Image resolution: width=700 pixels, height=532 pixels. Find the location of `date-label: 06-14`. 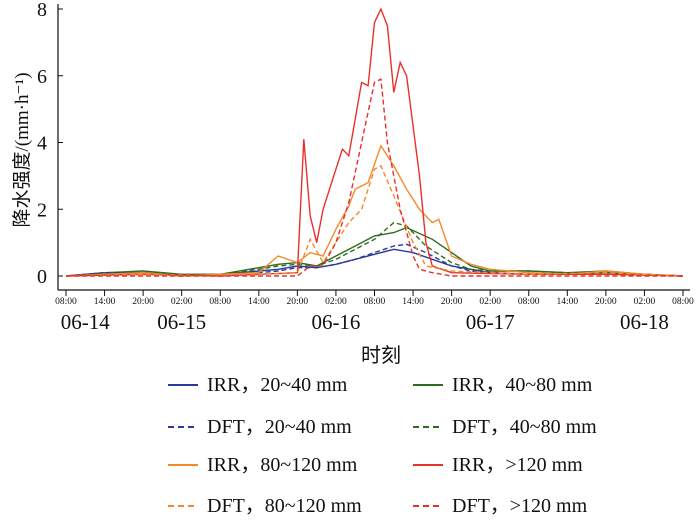

date-label: 06-14 is located at coordinates (85, 322).